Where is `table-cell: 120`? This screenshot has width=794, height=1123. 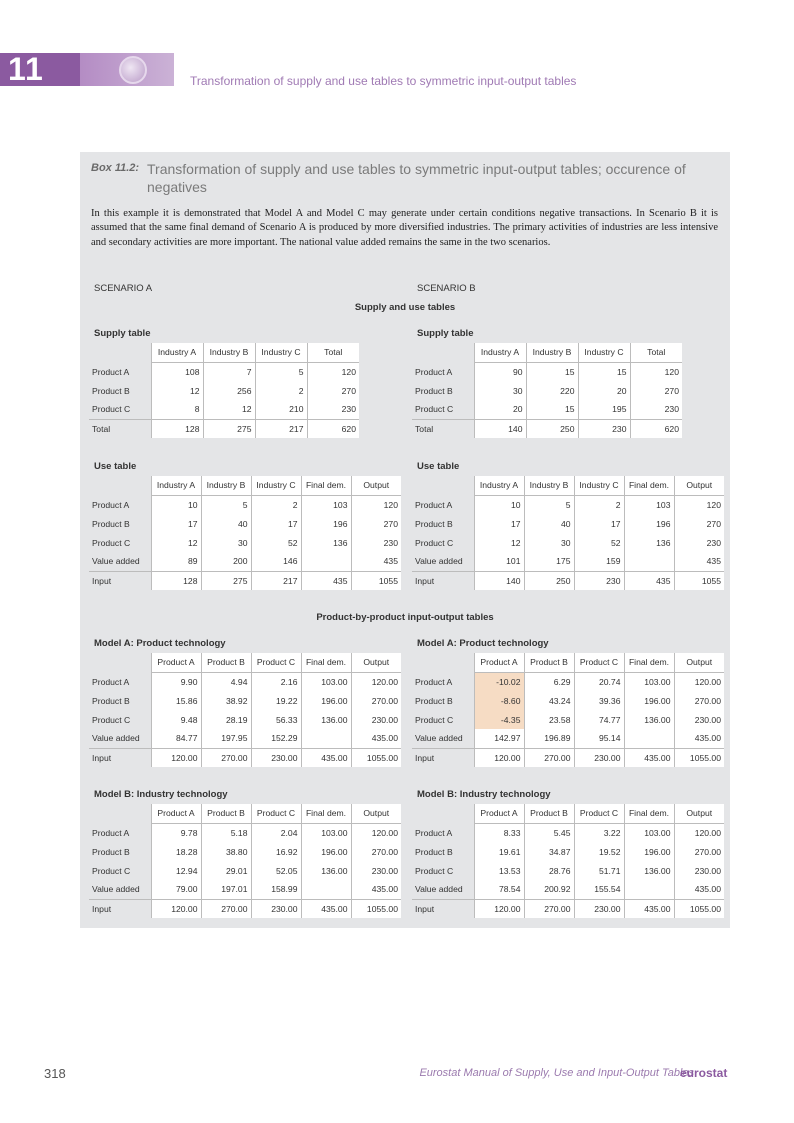 table-cell: 120 is located at coordinates (332, 371).